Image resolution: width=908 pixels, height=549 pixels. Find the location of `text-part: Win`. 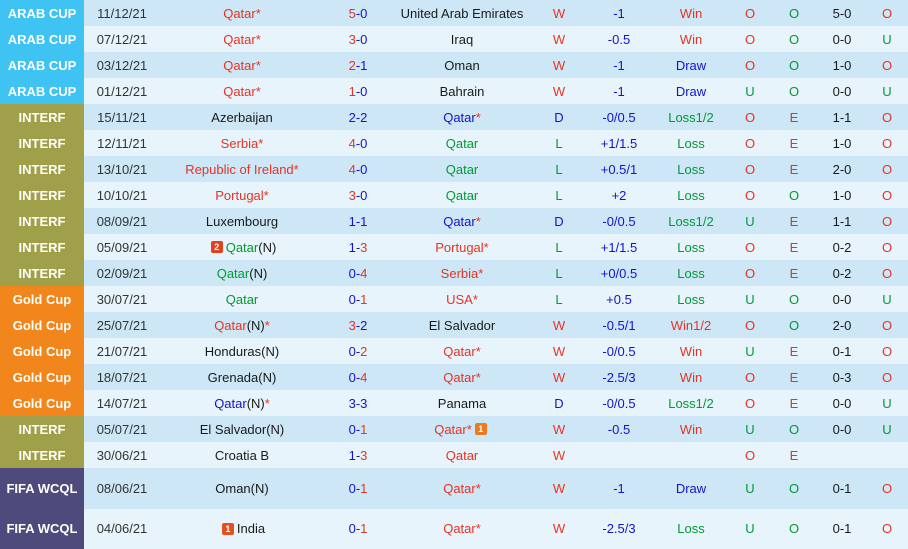

text-part: Win is located at coordinates (691, 429).